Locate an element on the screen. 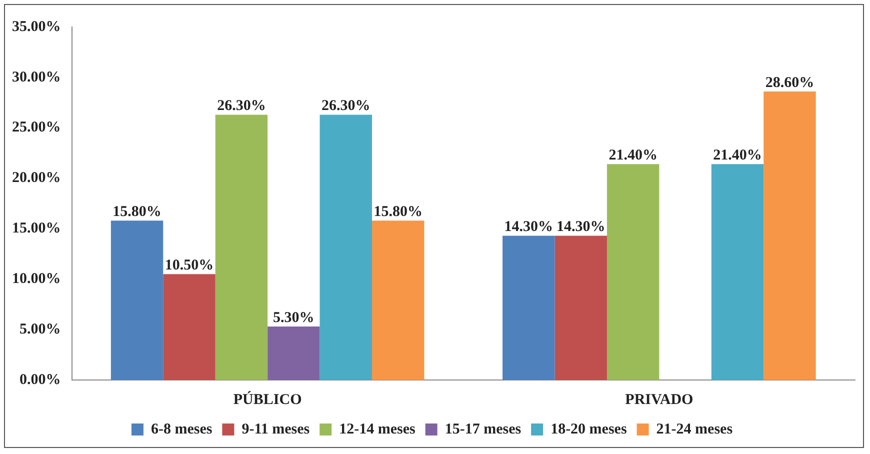  y-tick-label: 35.00% is located at coordinates (36, 26).